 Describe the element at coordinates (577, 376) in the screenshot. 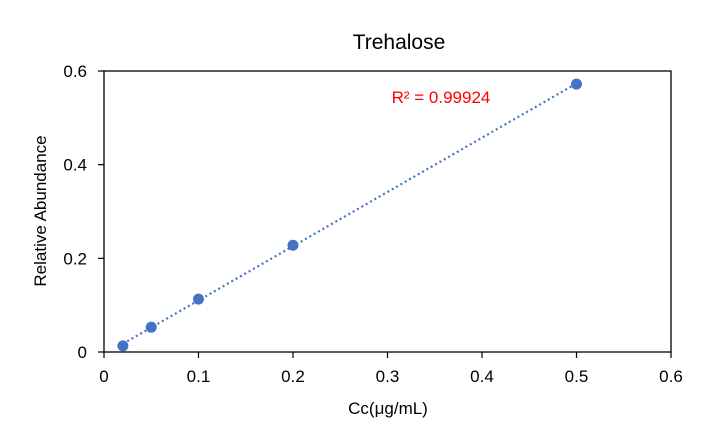

I see `x-tick-label: 0.5` at that location.